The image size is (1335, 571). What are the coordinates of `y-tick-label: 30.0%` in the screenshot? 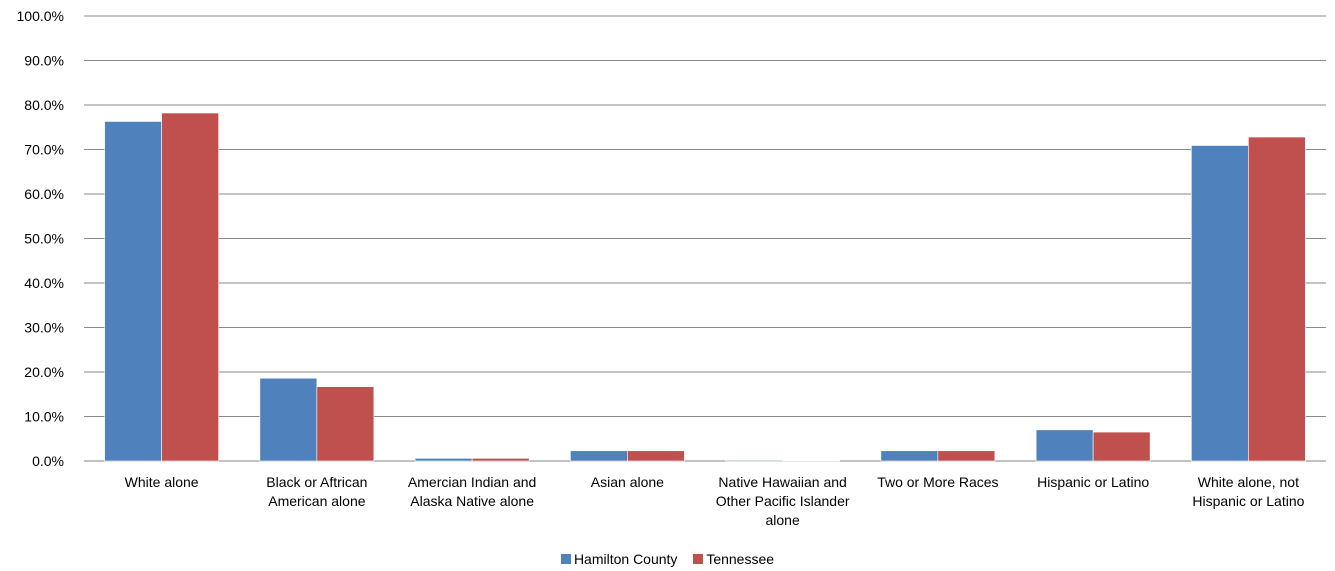 It's located at (44, 328).